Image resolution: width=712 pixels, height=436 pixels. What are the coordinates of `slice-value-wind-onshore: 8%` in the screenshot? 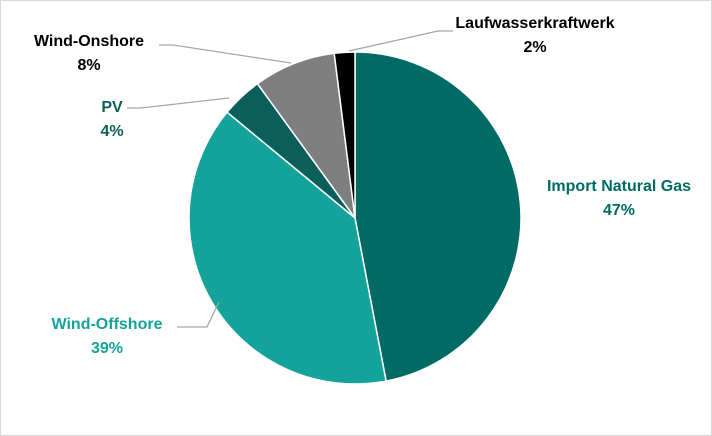 It's located at (88, 65).